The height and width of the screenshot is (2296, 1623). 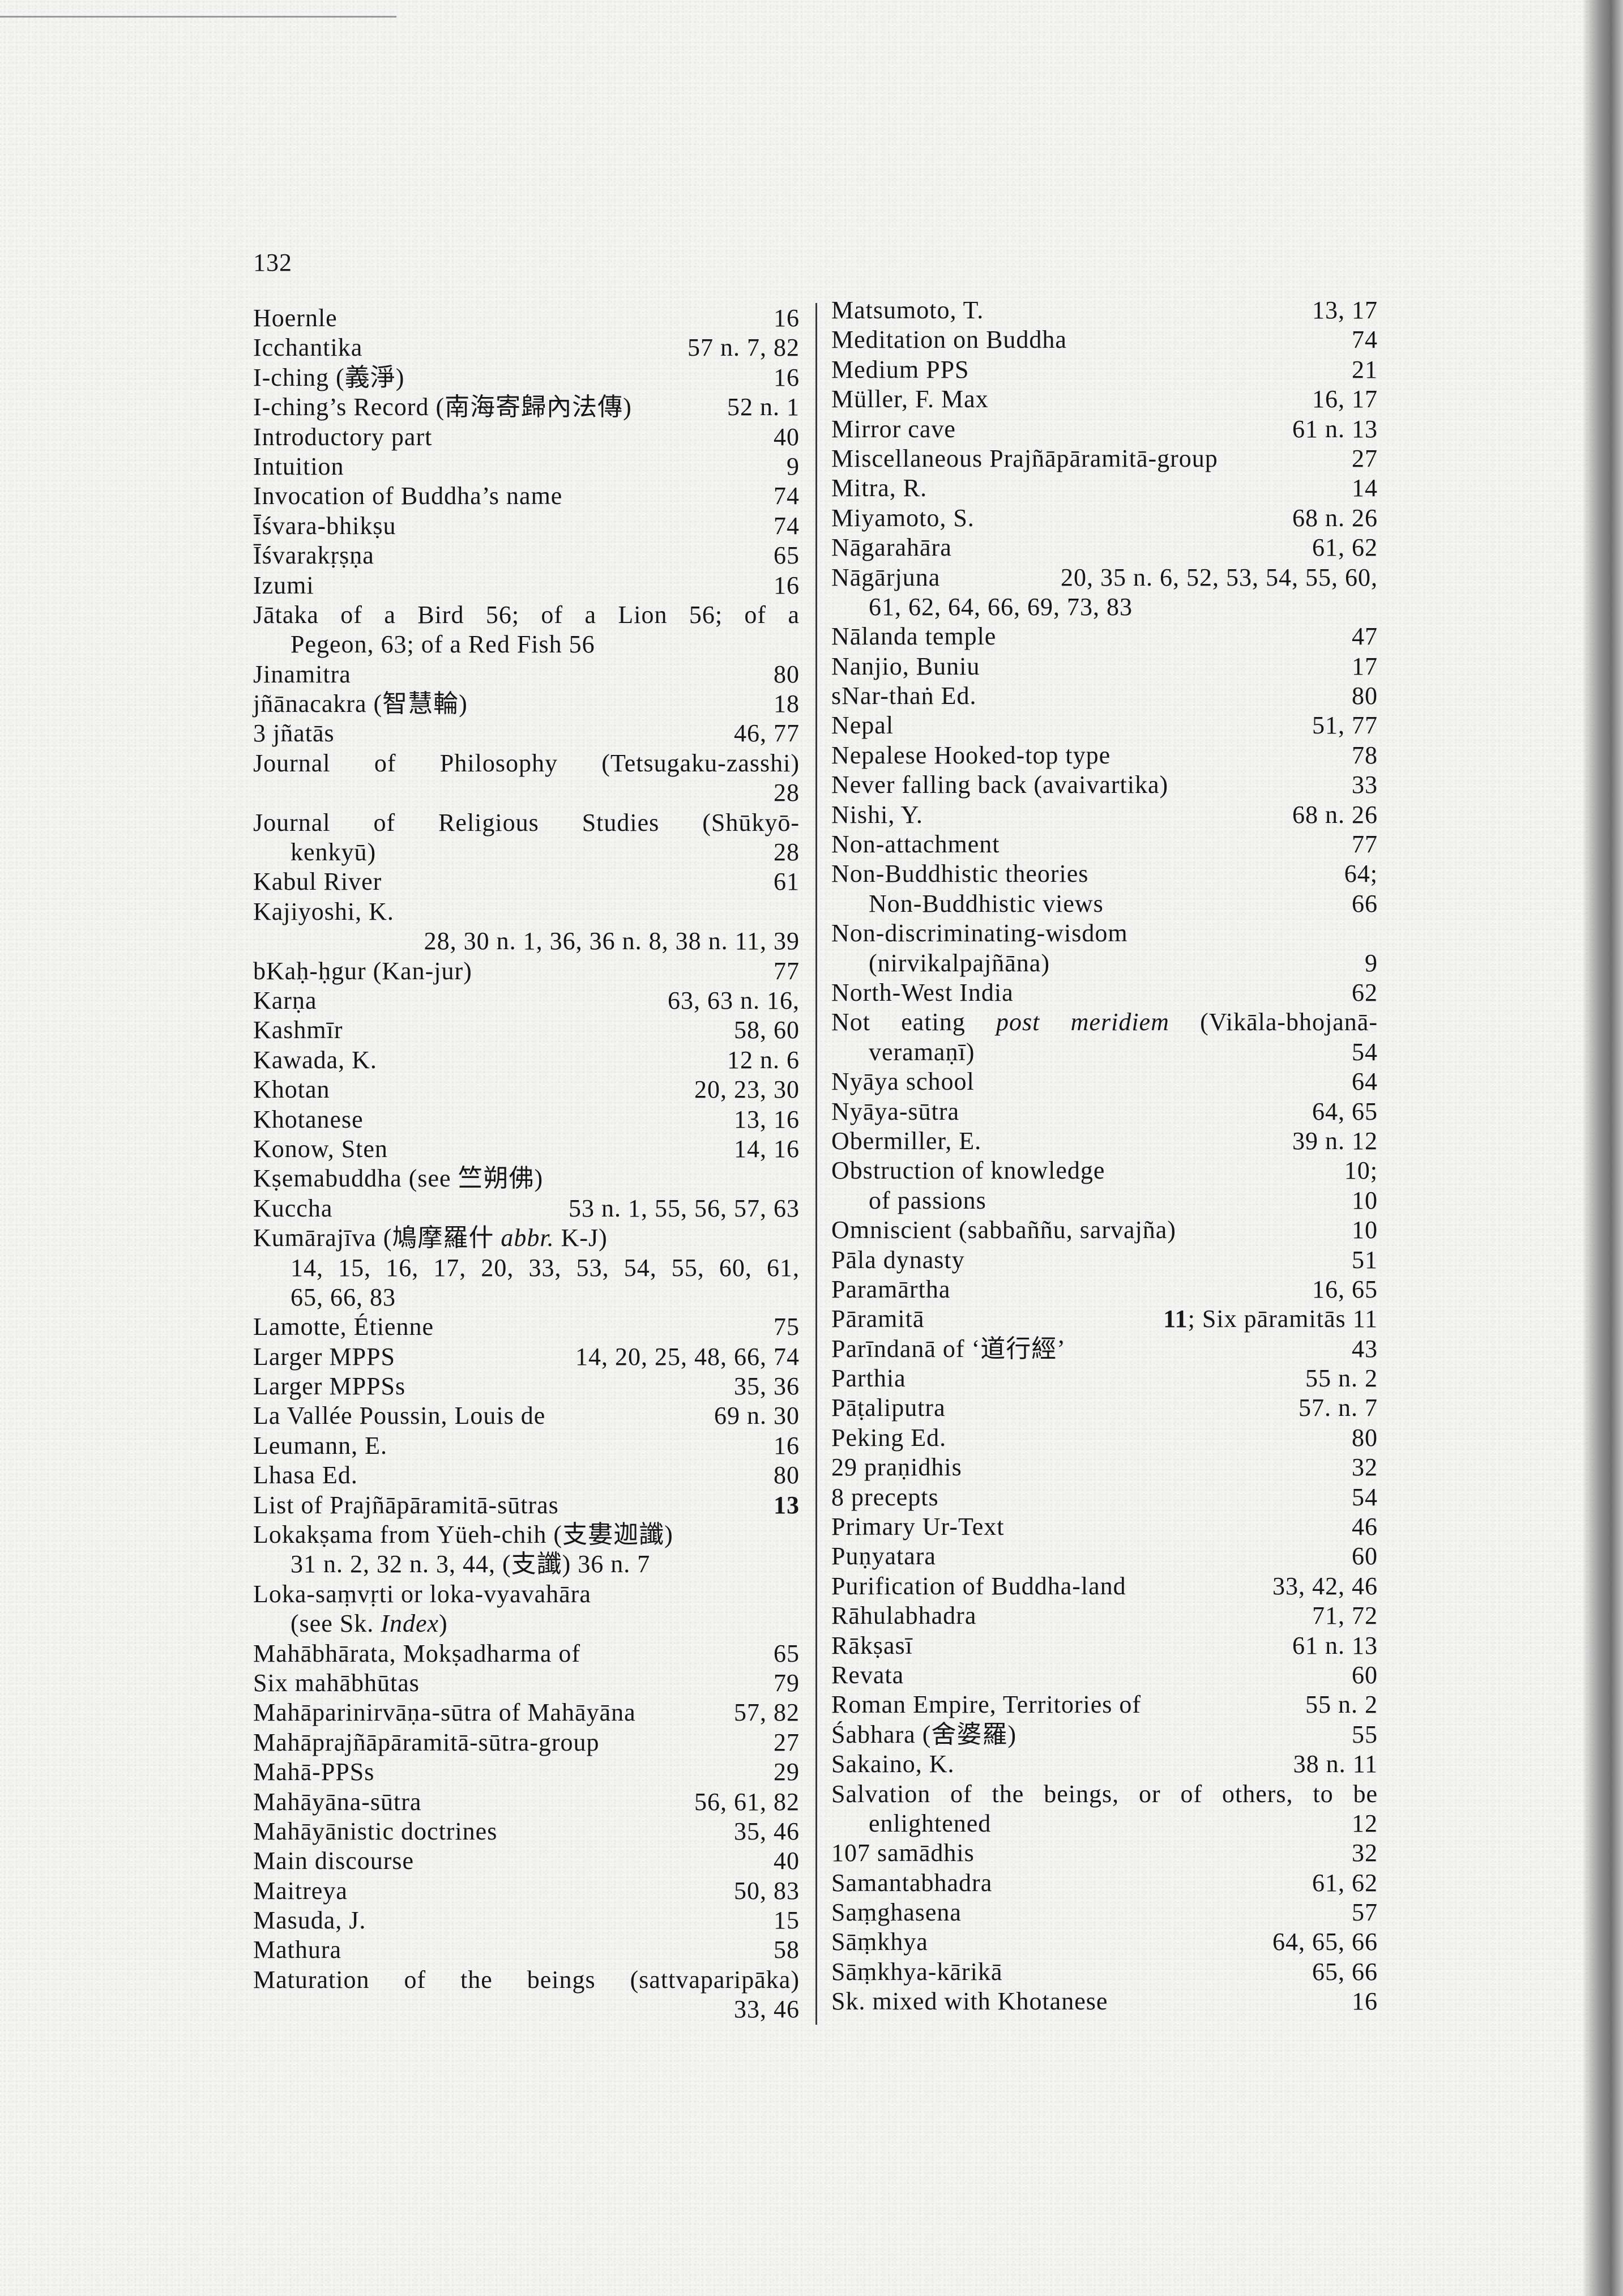 What do you see at coordinates (900, 369) in the screenshot?
I see `entry-term: Medium PPS` at bounding box center [900, 369].